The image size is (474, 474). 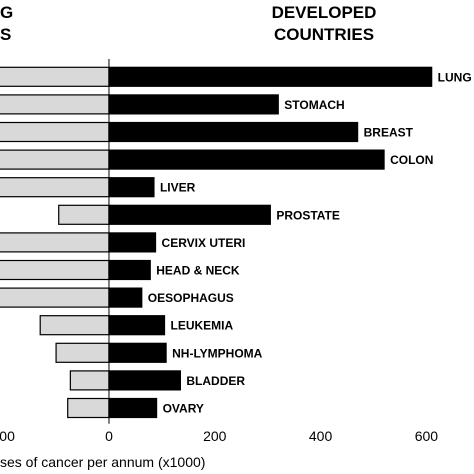 What do you see at coordinates (144, 380) in the screenshot?
I see `bar-right-bladder` at bounding box center [144, 380].